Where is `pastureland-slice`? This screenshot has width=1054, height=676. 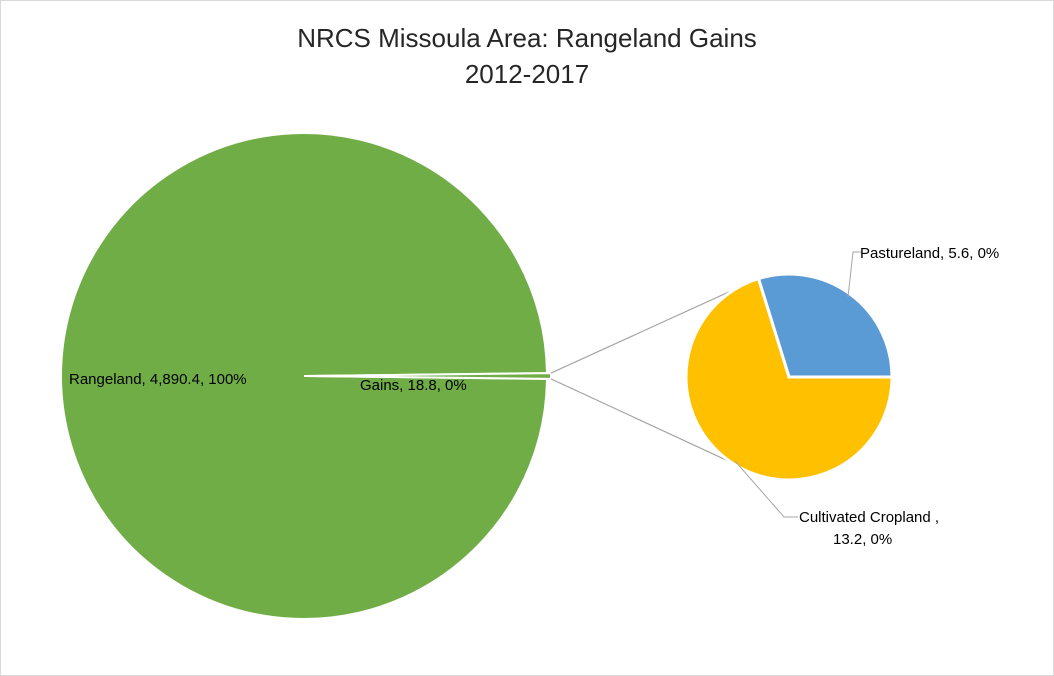 pastureland-slice is located at coordinates (825, 325).